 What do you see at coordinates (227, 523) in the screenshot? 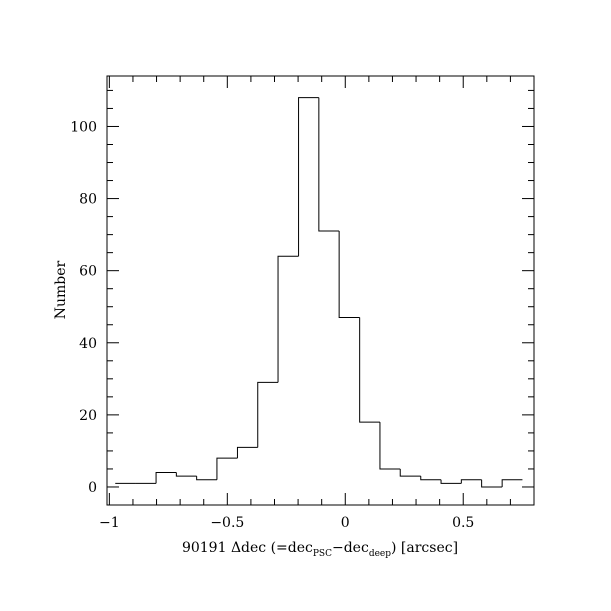
I see `x-tick-label: −0.5` at bounding box center [227, 523].